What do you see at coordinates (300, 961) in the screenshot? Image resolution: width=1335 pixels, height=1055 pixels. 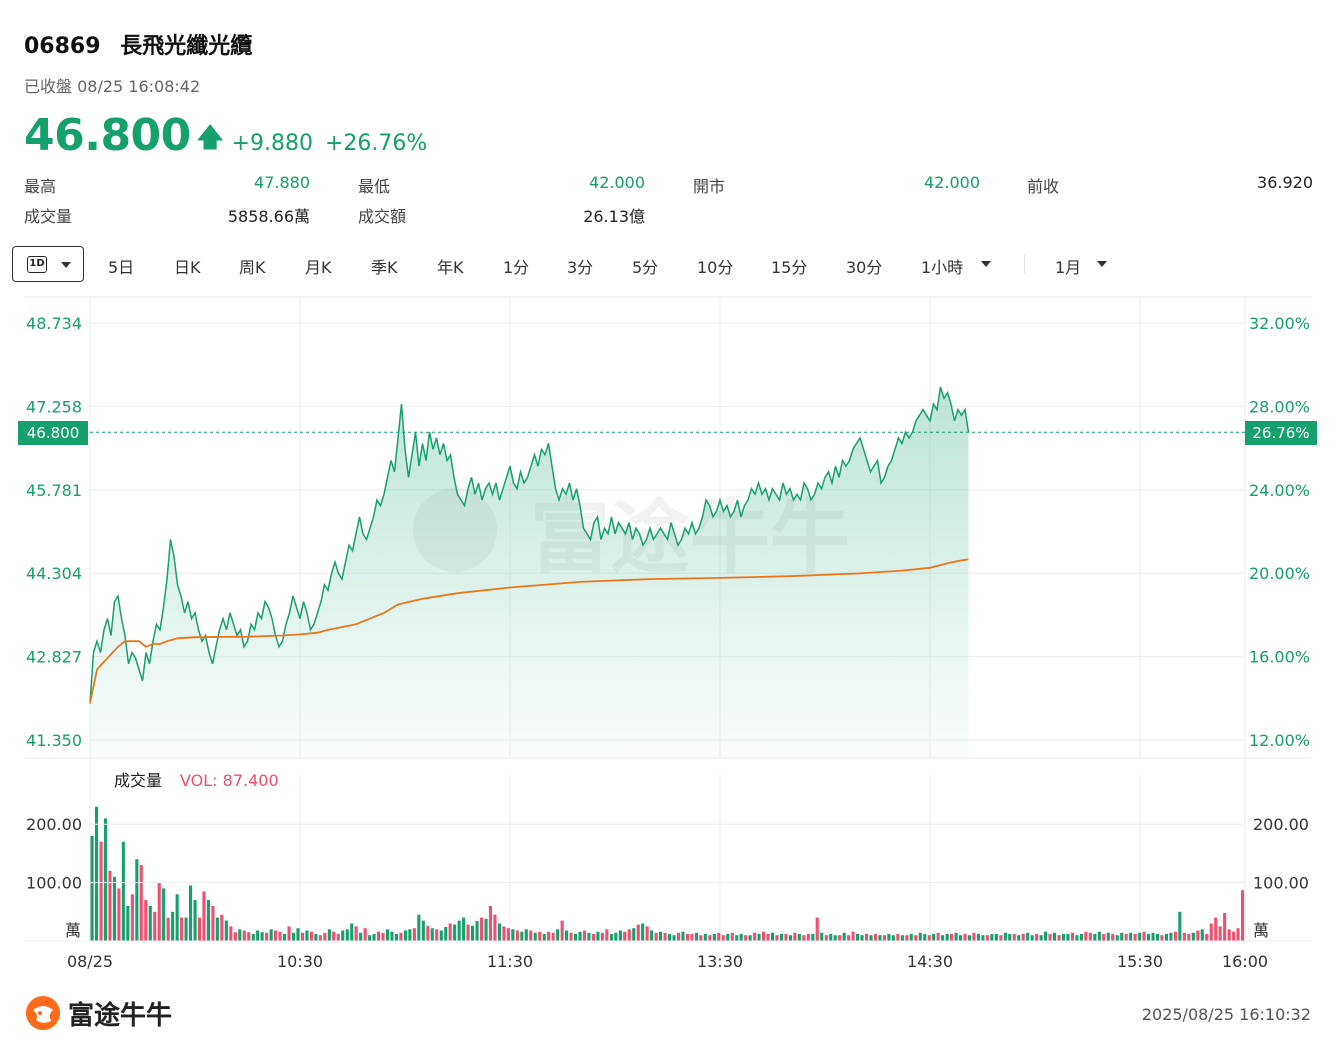 I see `x-tick-label: 10:30` at bounding box center [300, 961].